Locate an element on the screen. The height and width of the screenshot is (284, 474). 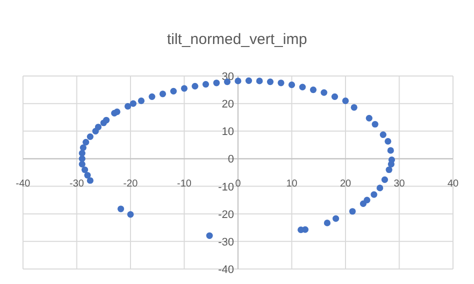
x-tick-label: -40 is located at coordinates (23, 184).